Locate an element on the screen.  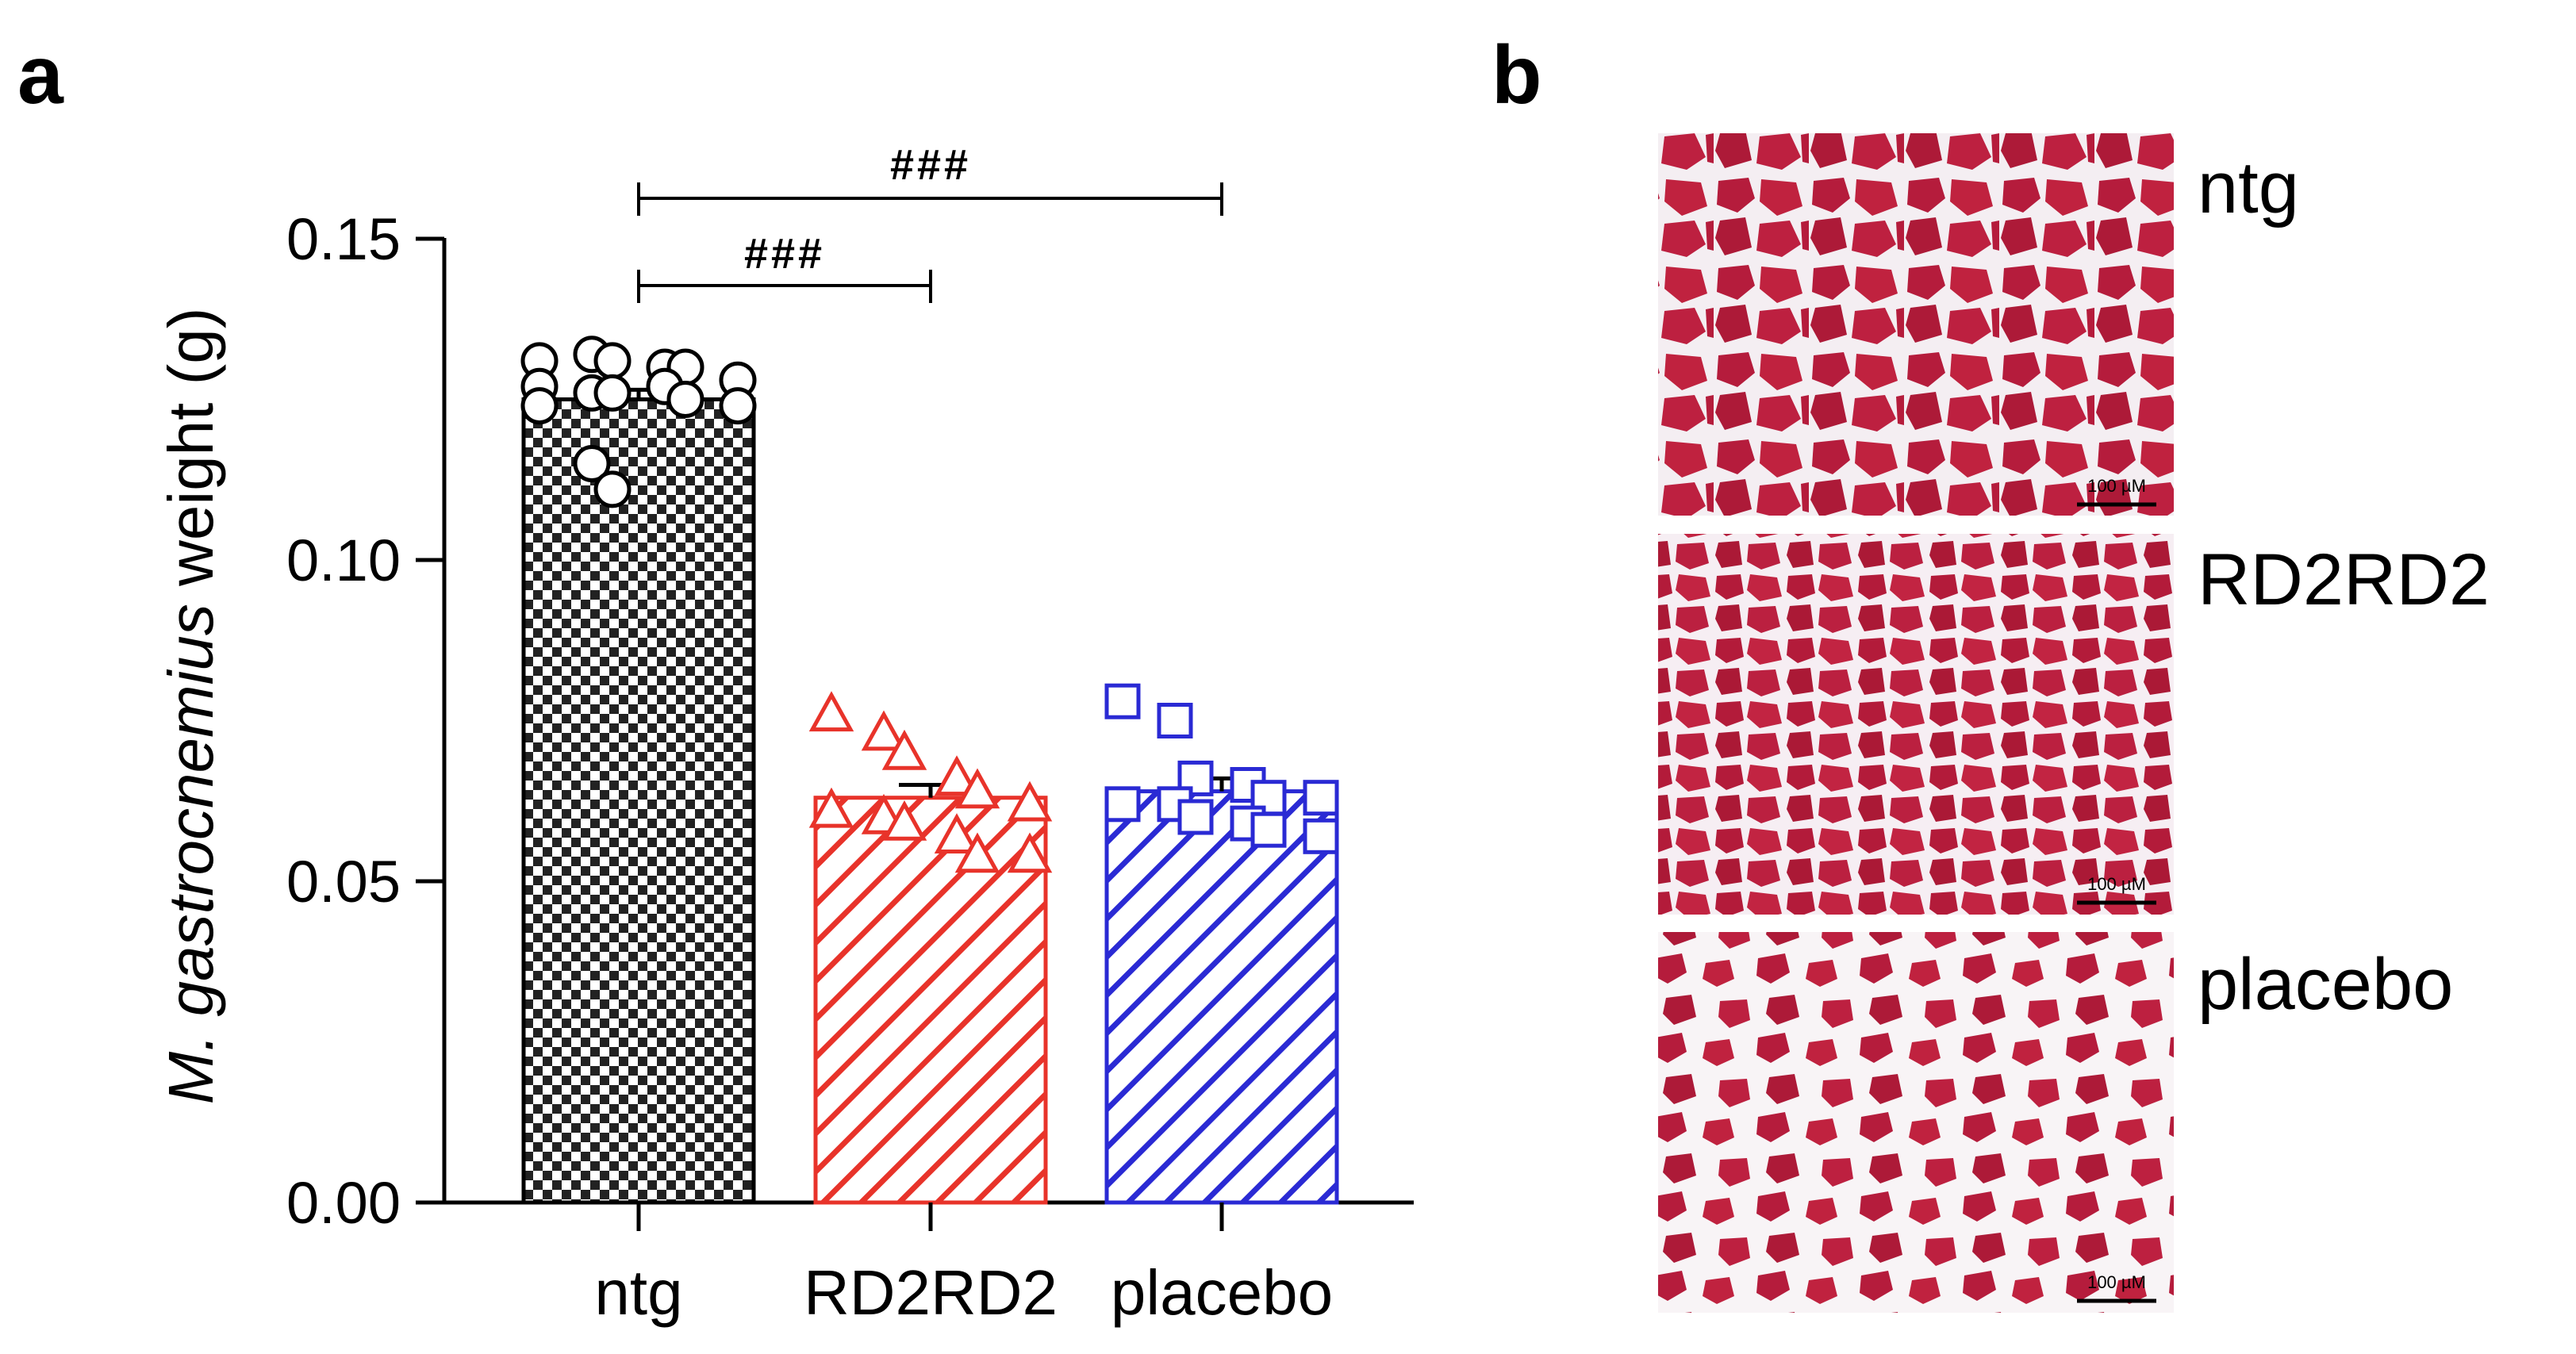
y-tick-label-1: 0.05 is located at coordinates (343, 882).